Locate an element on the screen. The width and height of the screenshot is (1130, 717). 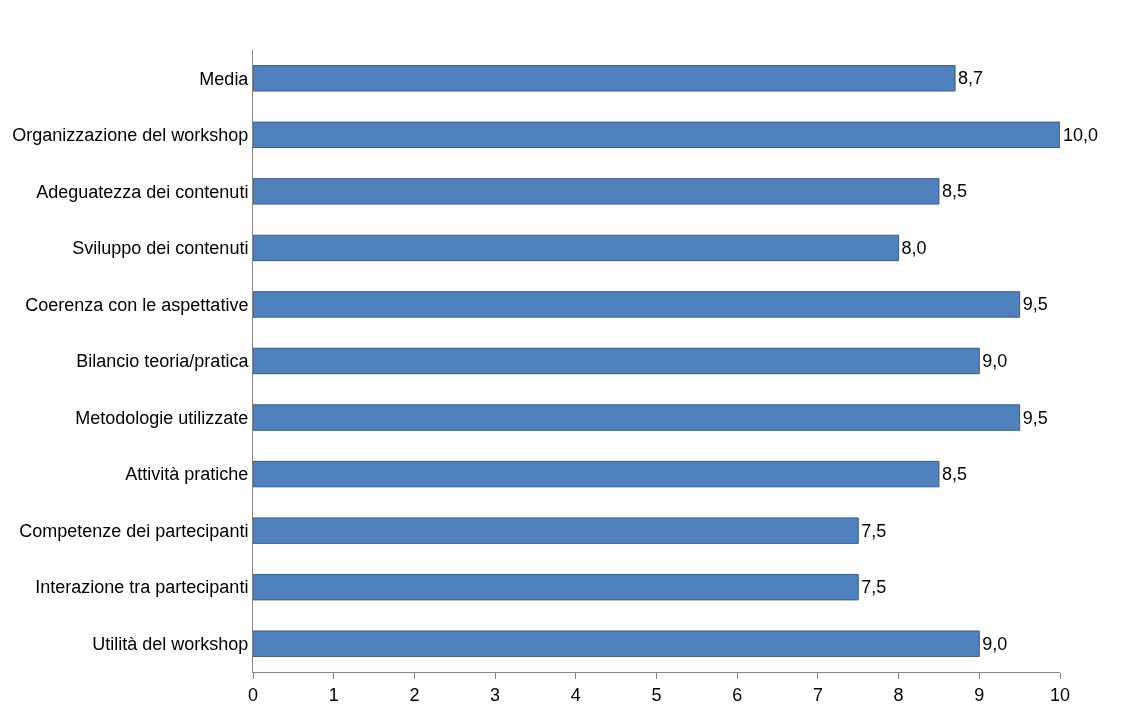
x-tick-label: 1 is located at coordinates (333, 694).